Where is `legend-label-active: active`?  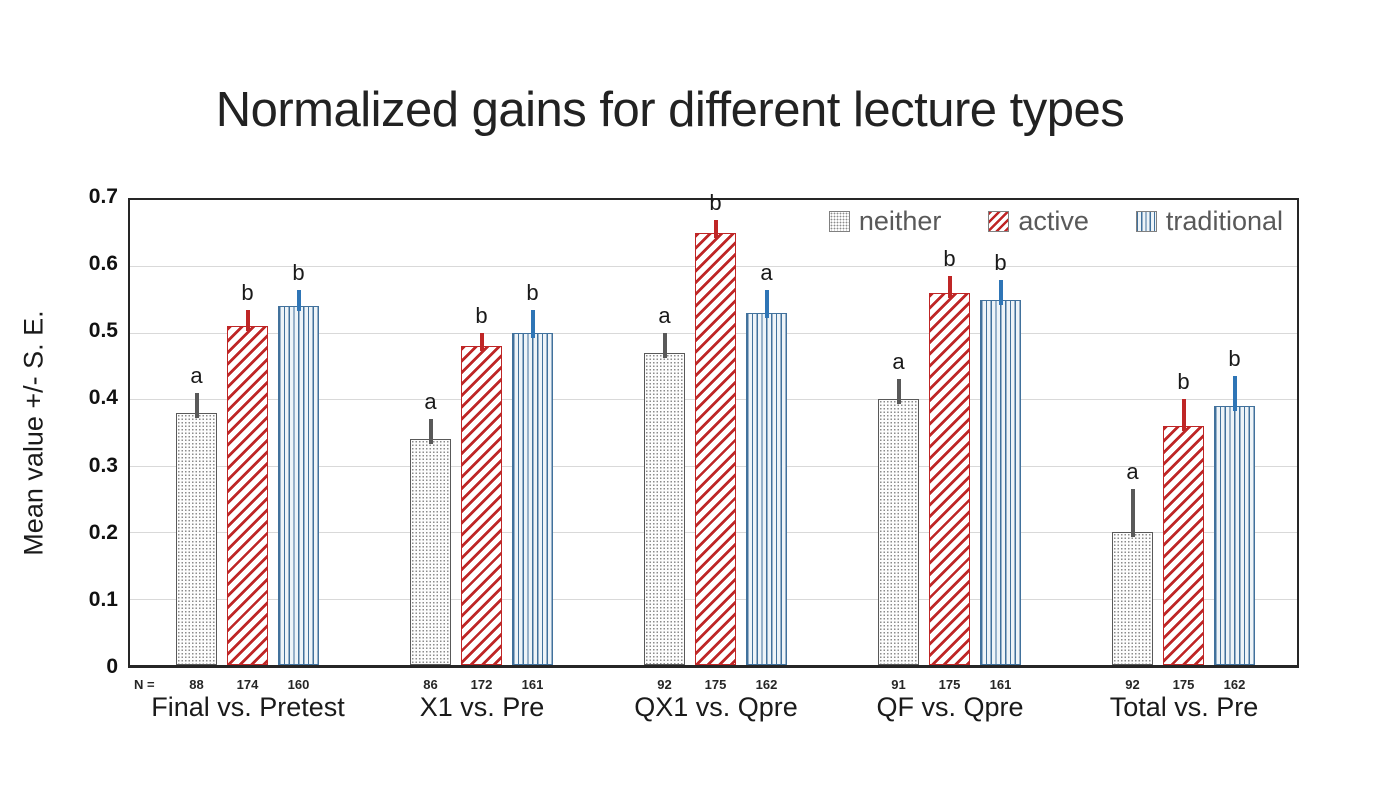
legend-label-active: active is located at coordinates (1053, 221).